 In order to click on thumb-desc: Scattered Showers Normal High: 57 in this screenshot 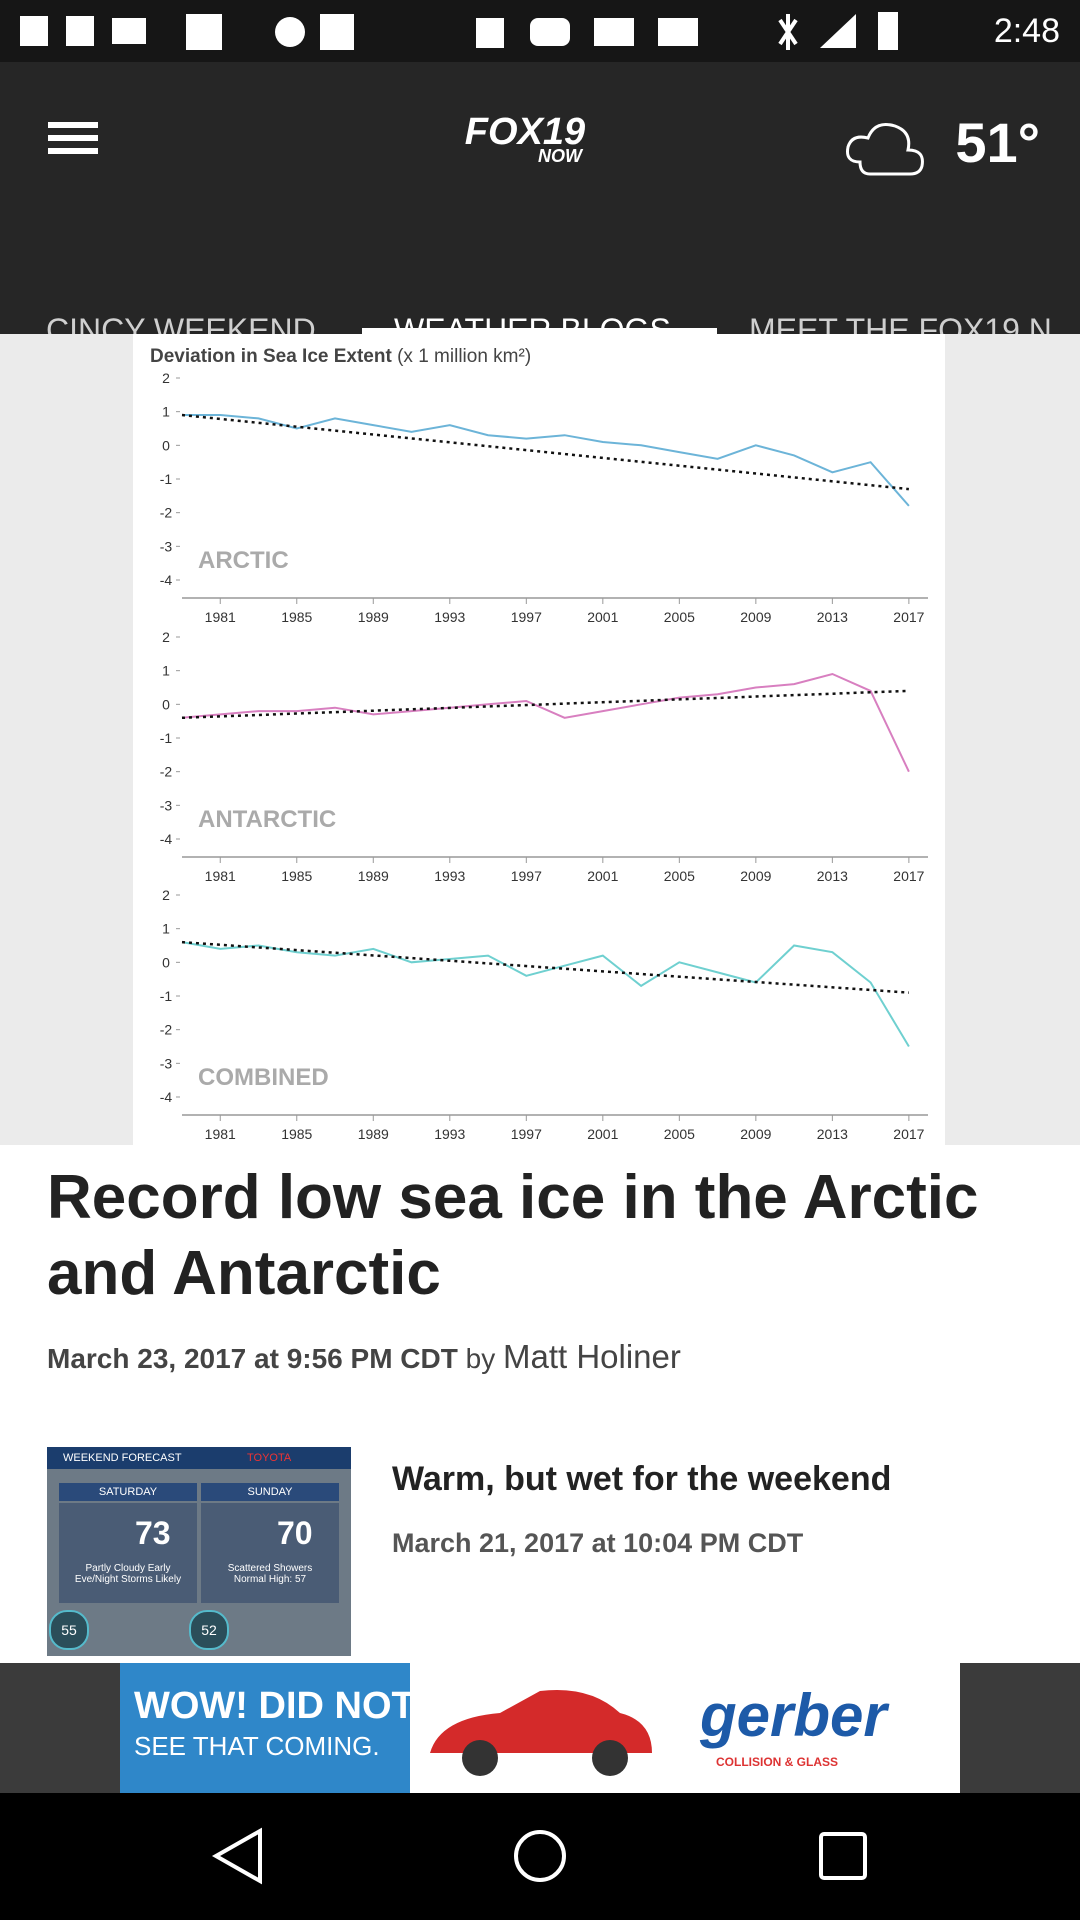, I will do `click(270, 1574)`.